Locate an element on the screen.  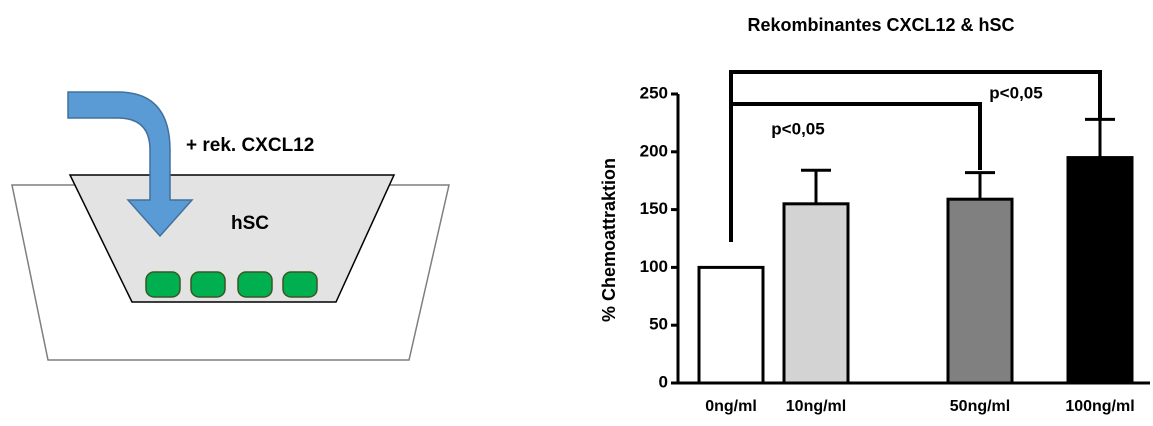
y-tick-label: 200 is located at coordinates (654, 150).